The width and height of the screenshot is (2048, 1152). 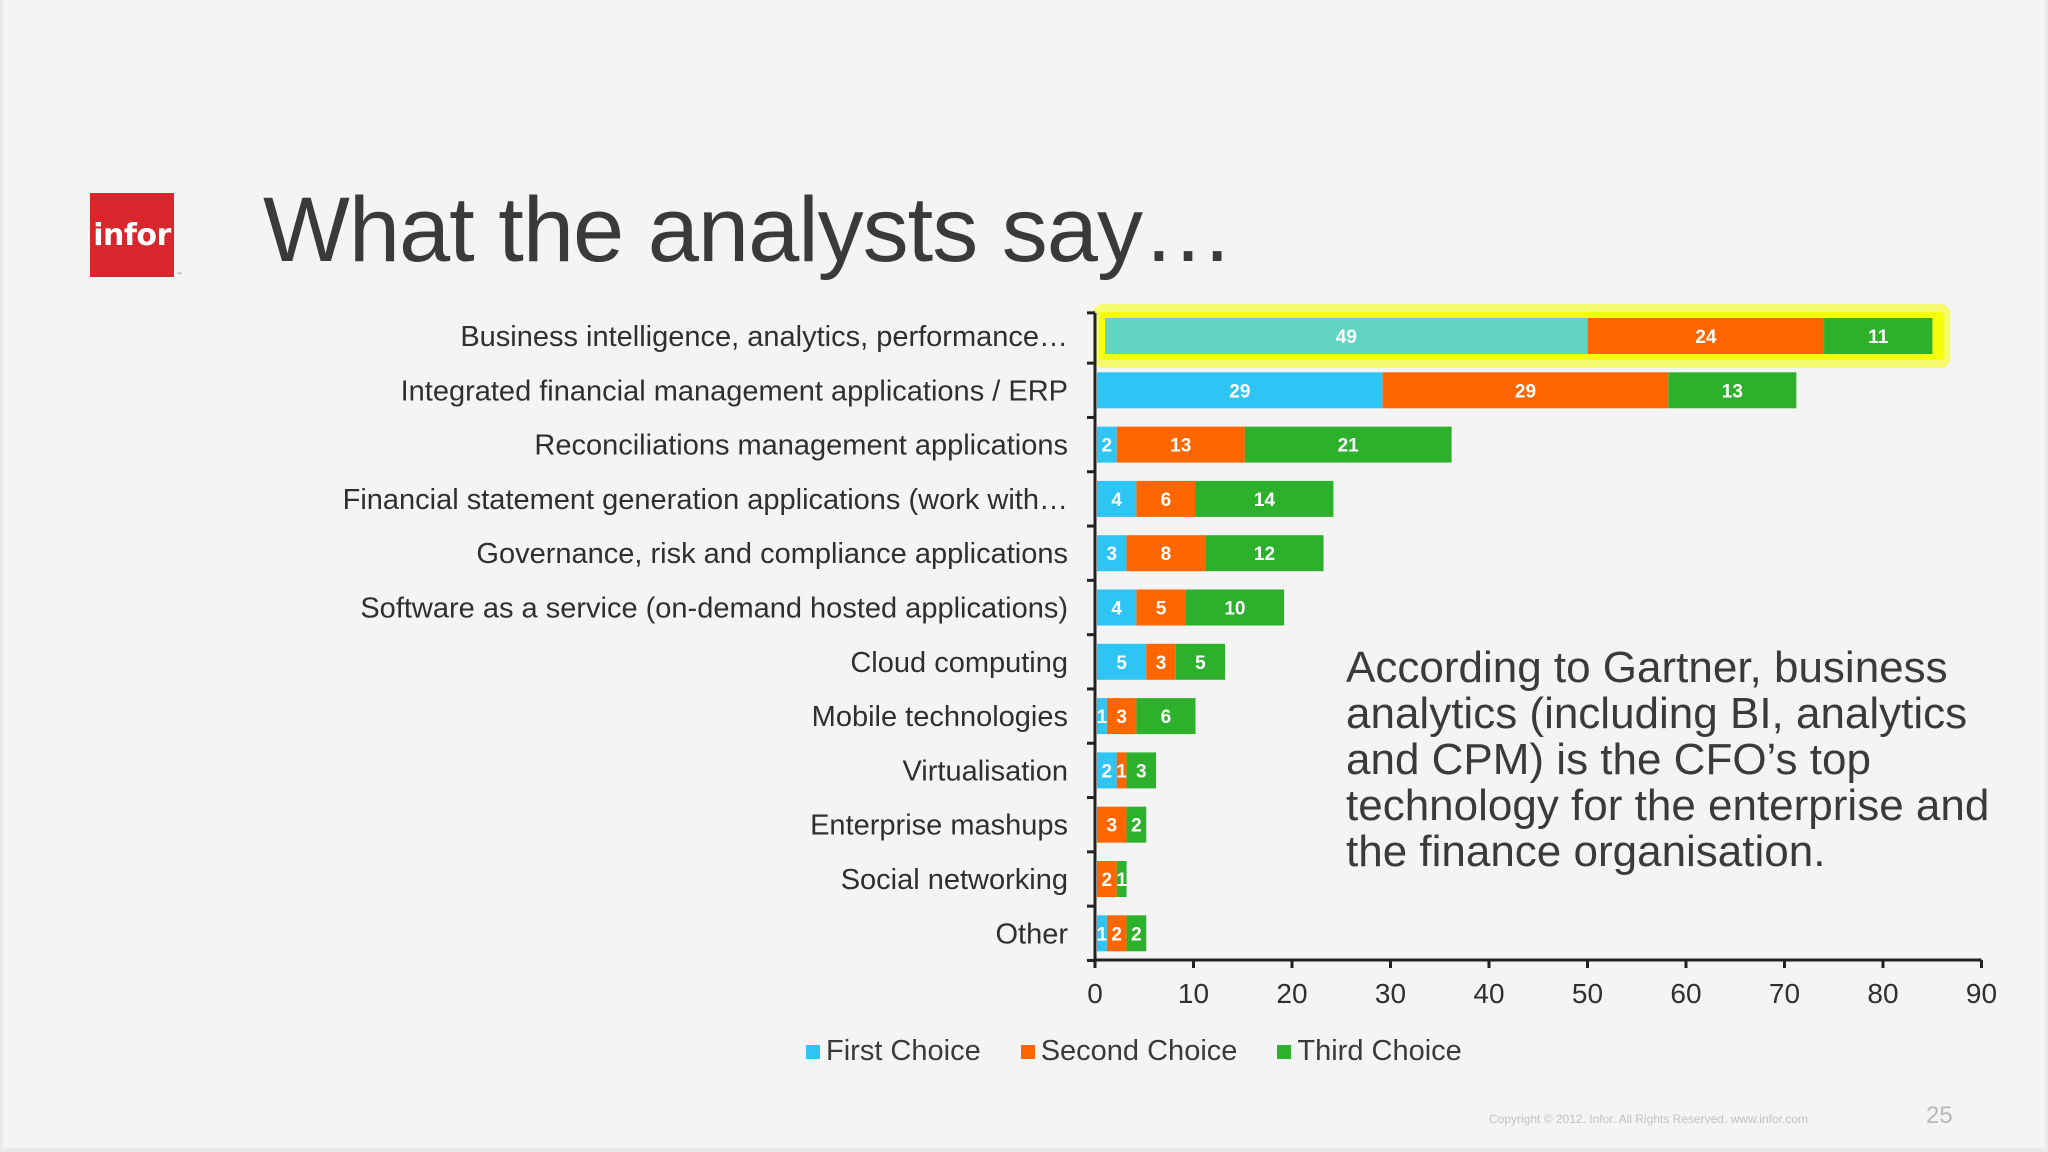 What do you see at coordinates (1390, 993) in the screenshot?
I see `x-tick-label-30: 30` at bounding box center [1390, 993].